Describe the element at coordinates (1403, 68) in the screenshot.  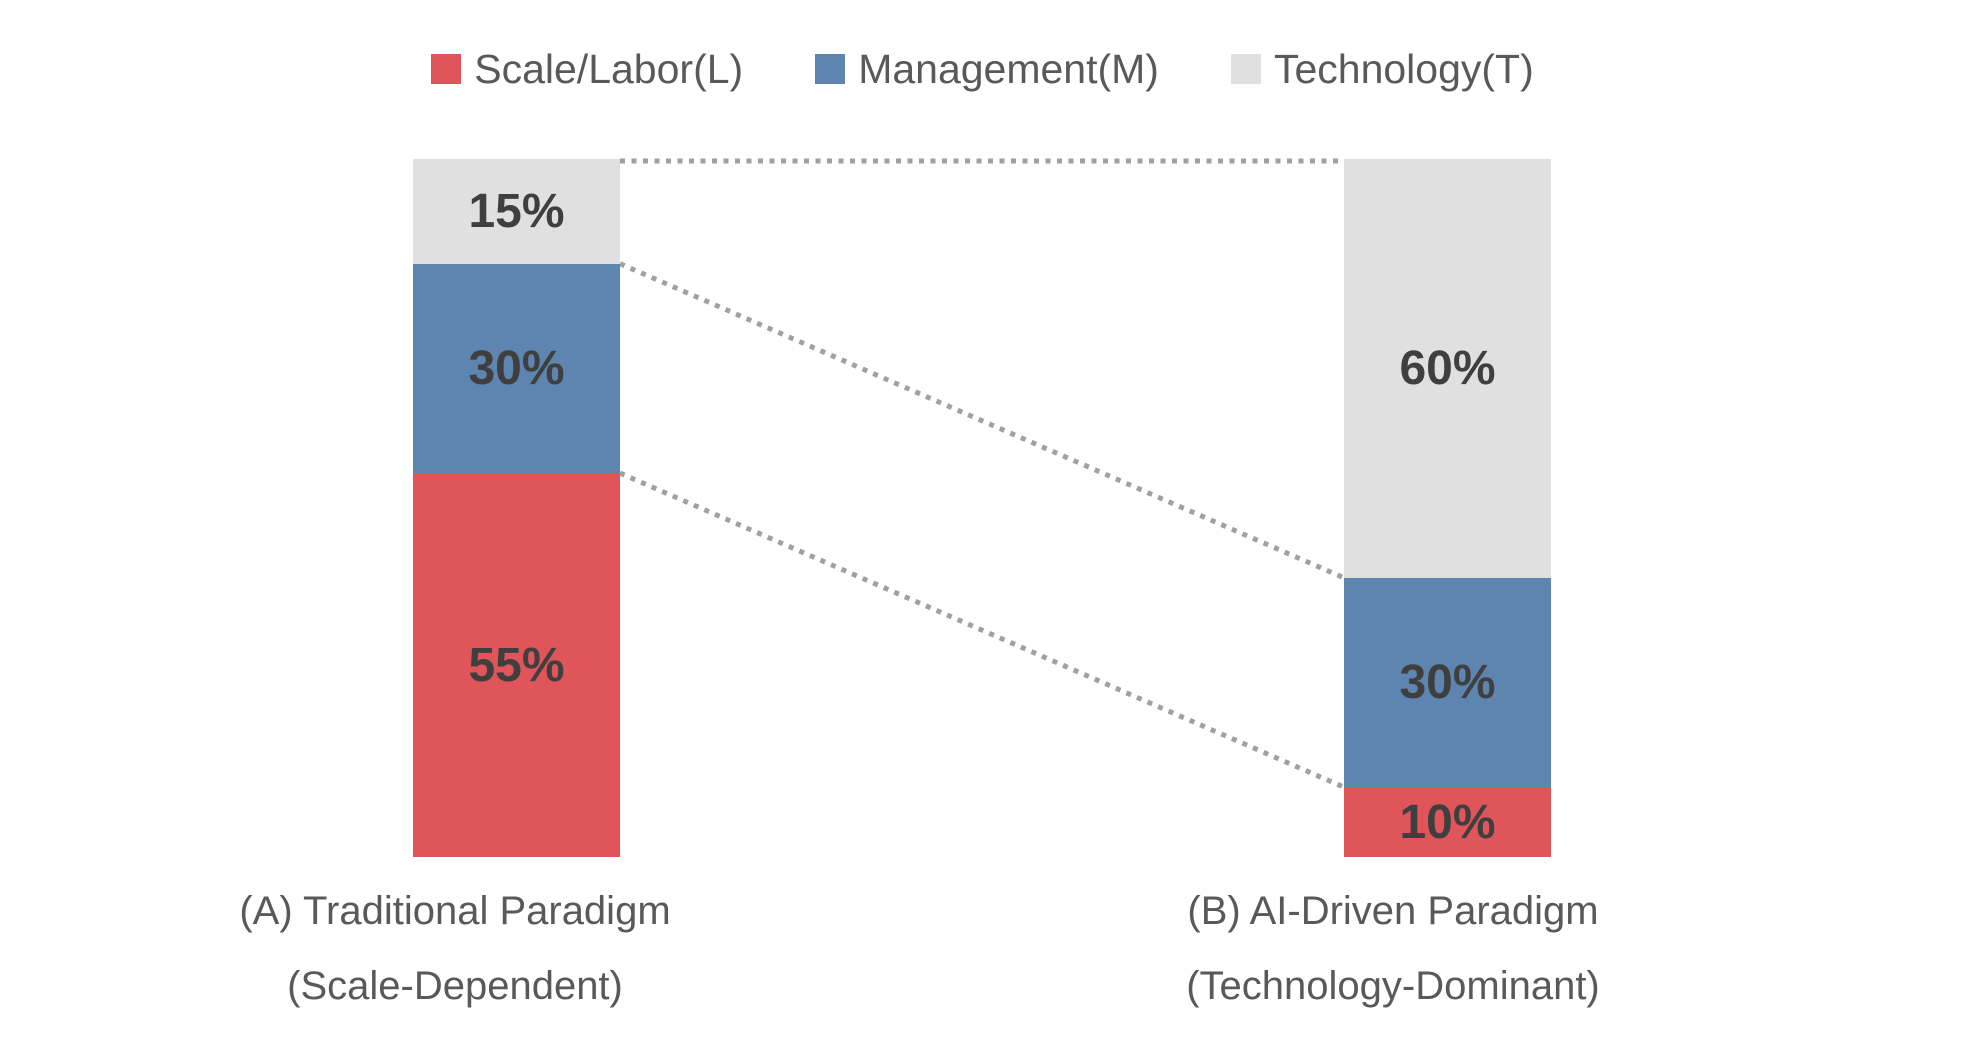
I see `legend-label-technology: Technology(T)` at that location.